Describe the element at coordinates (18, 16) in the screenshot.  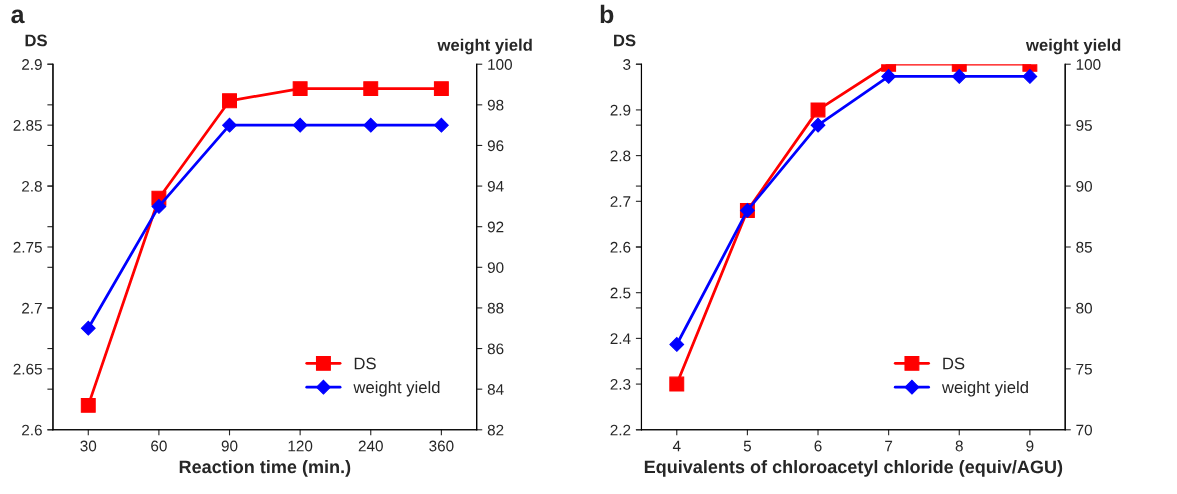
I see `chart-title: a` at that location.